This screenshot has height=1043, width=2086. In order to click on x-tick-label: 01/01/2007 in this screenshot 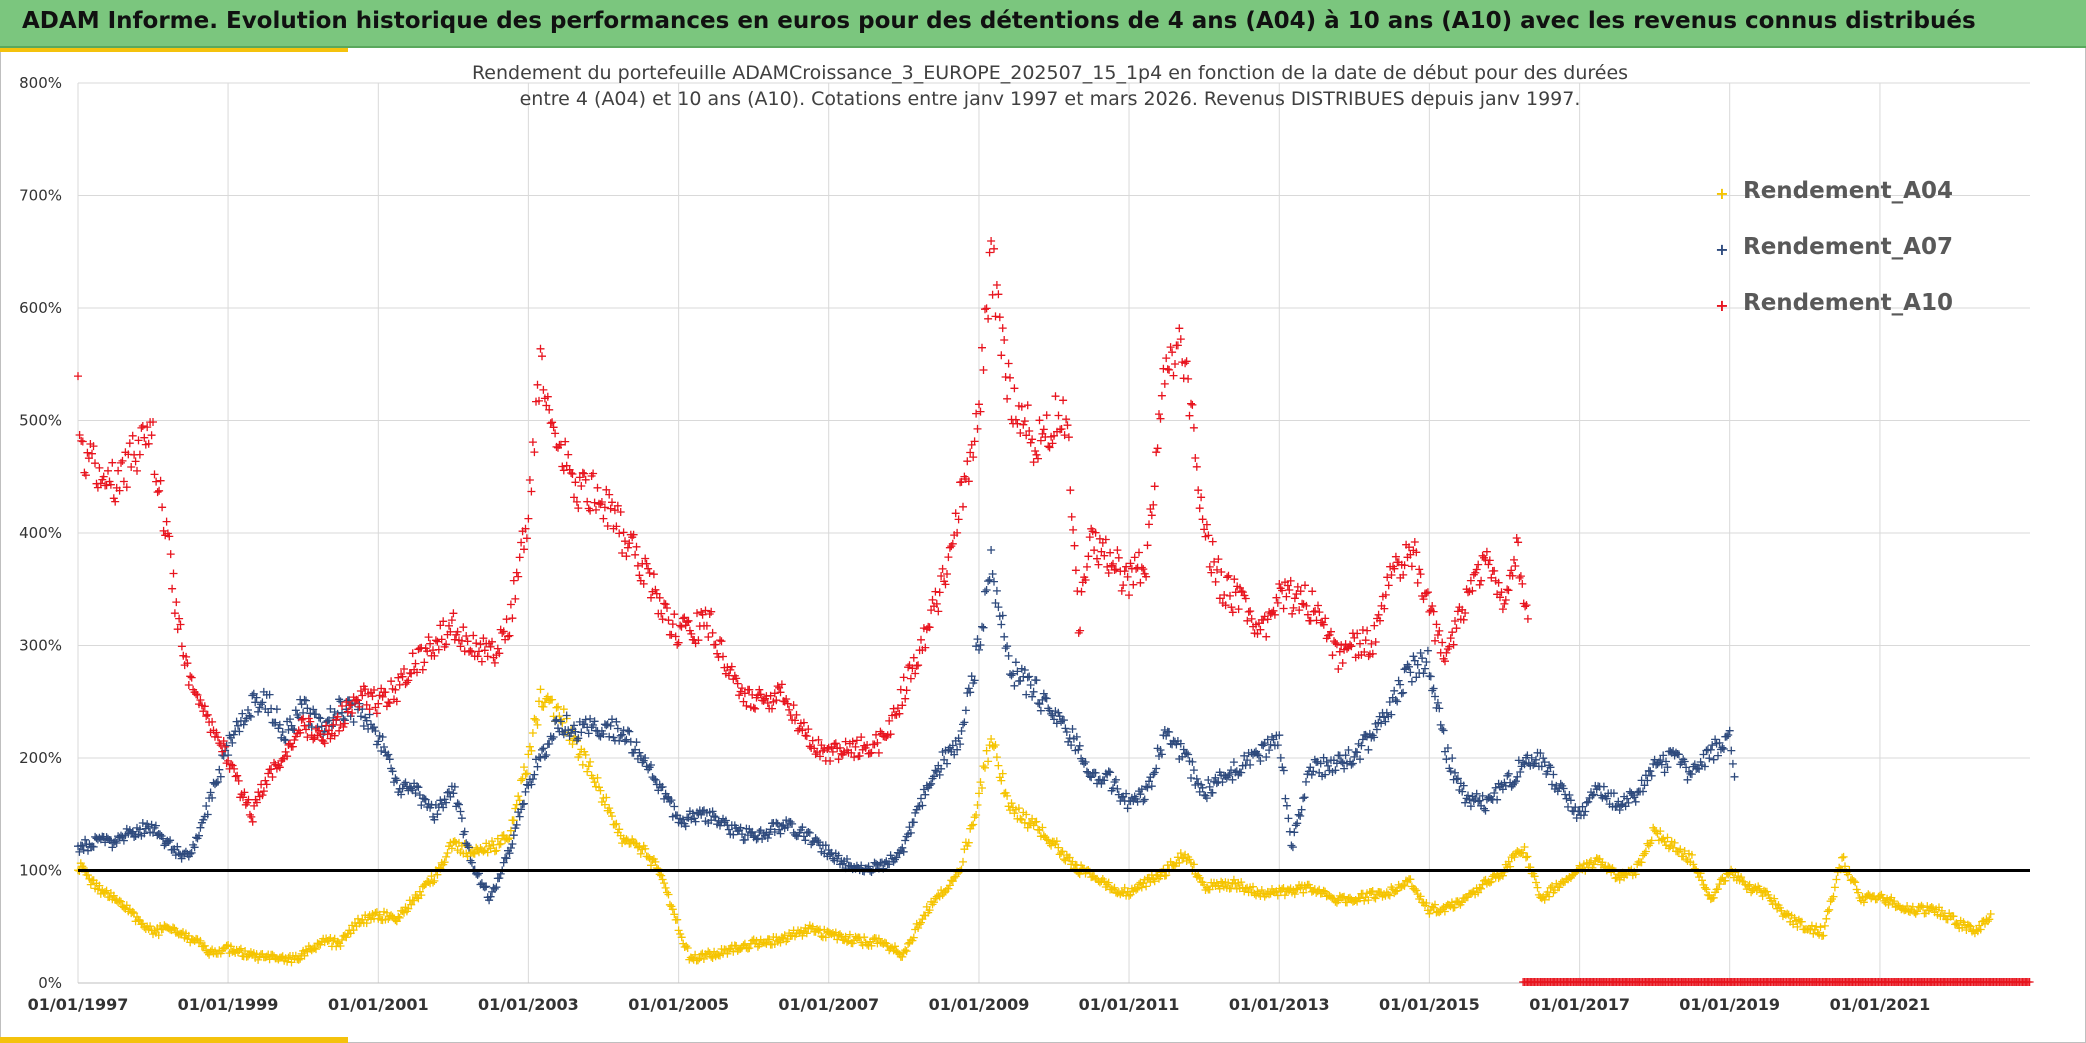, I will do `click(828, 1004)`.